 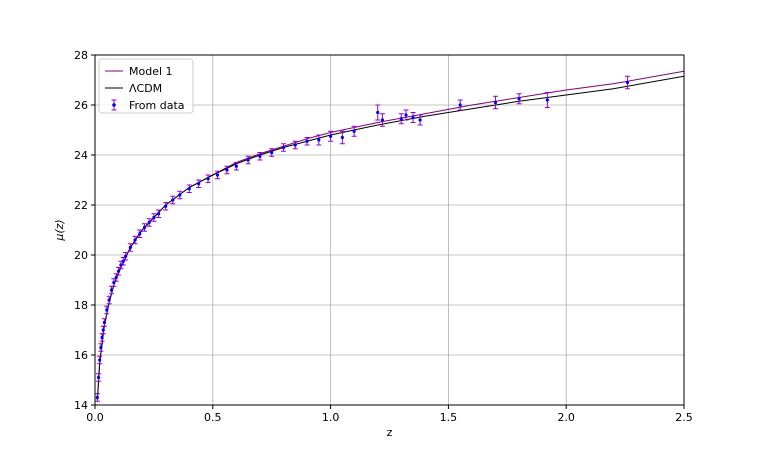 I want to click on x-axis-title: z, so click(x=390, y=432).